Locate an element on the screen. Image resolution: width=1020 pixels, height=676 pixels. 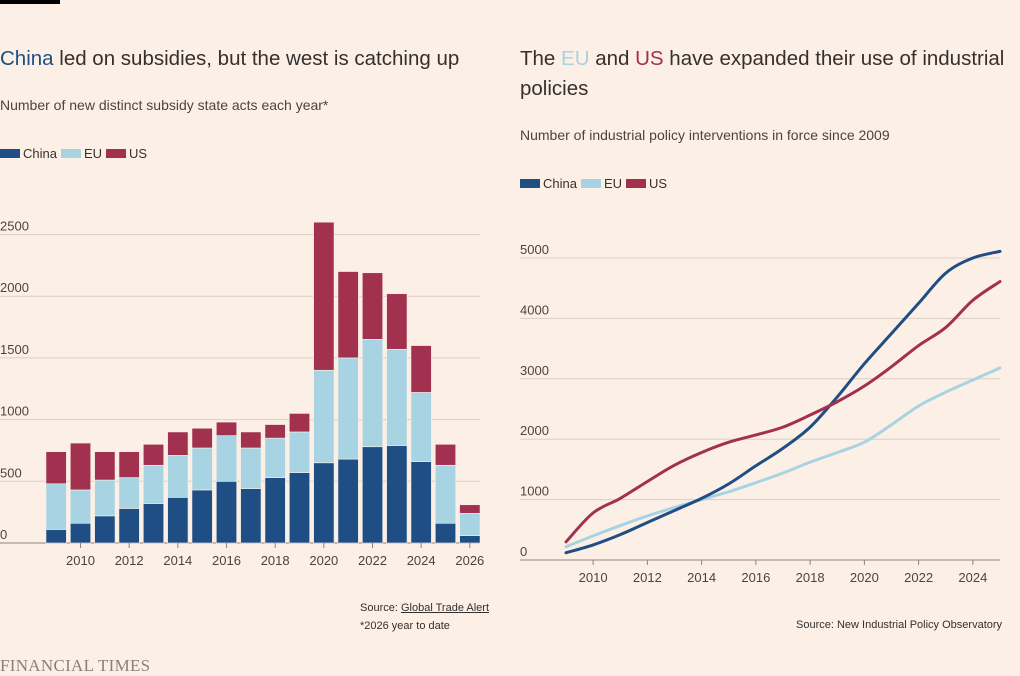
bar-eu-2022 is located at coordinates (372, 393).